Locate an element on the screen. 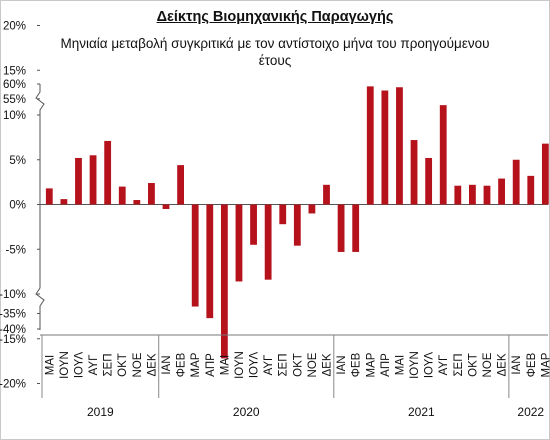 This screenshot has width=550, height=440. y-tick-label: -35% is located at coordinates (13, 315).